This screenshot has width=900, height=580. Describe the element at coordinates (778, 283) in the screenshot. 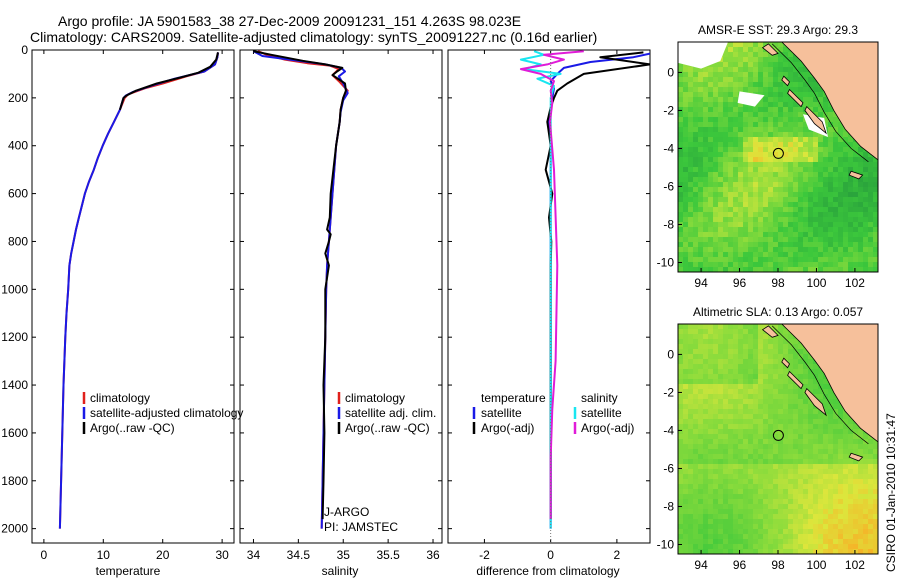

I see `map-xtick-label: 98` at that location.